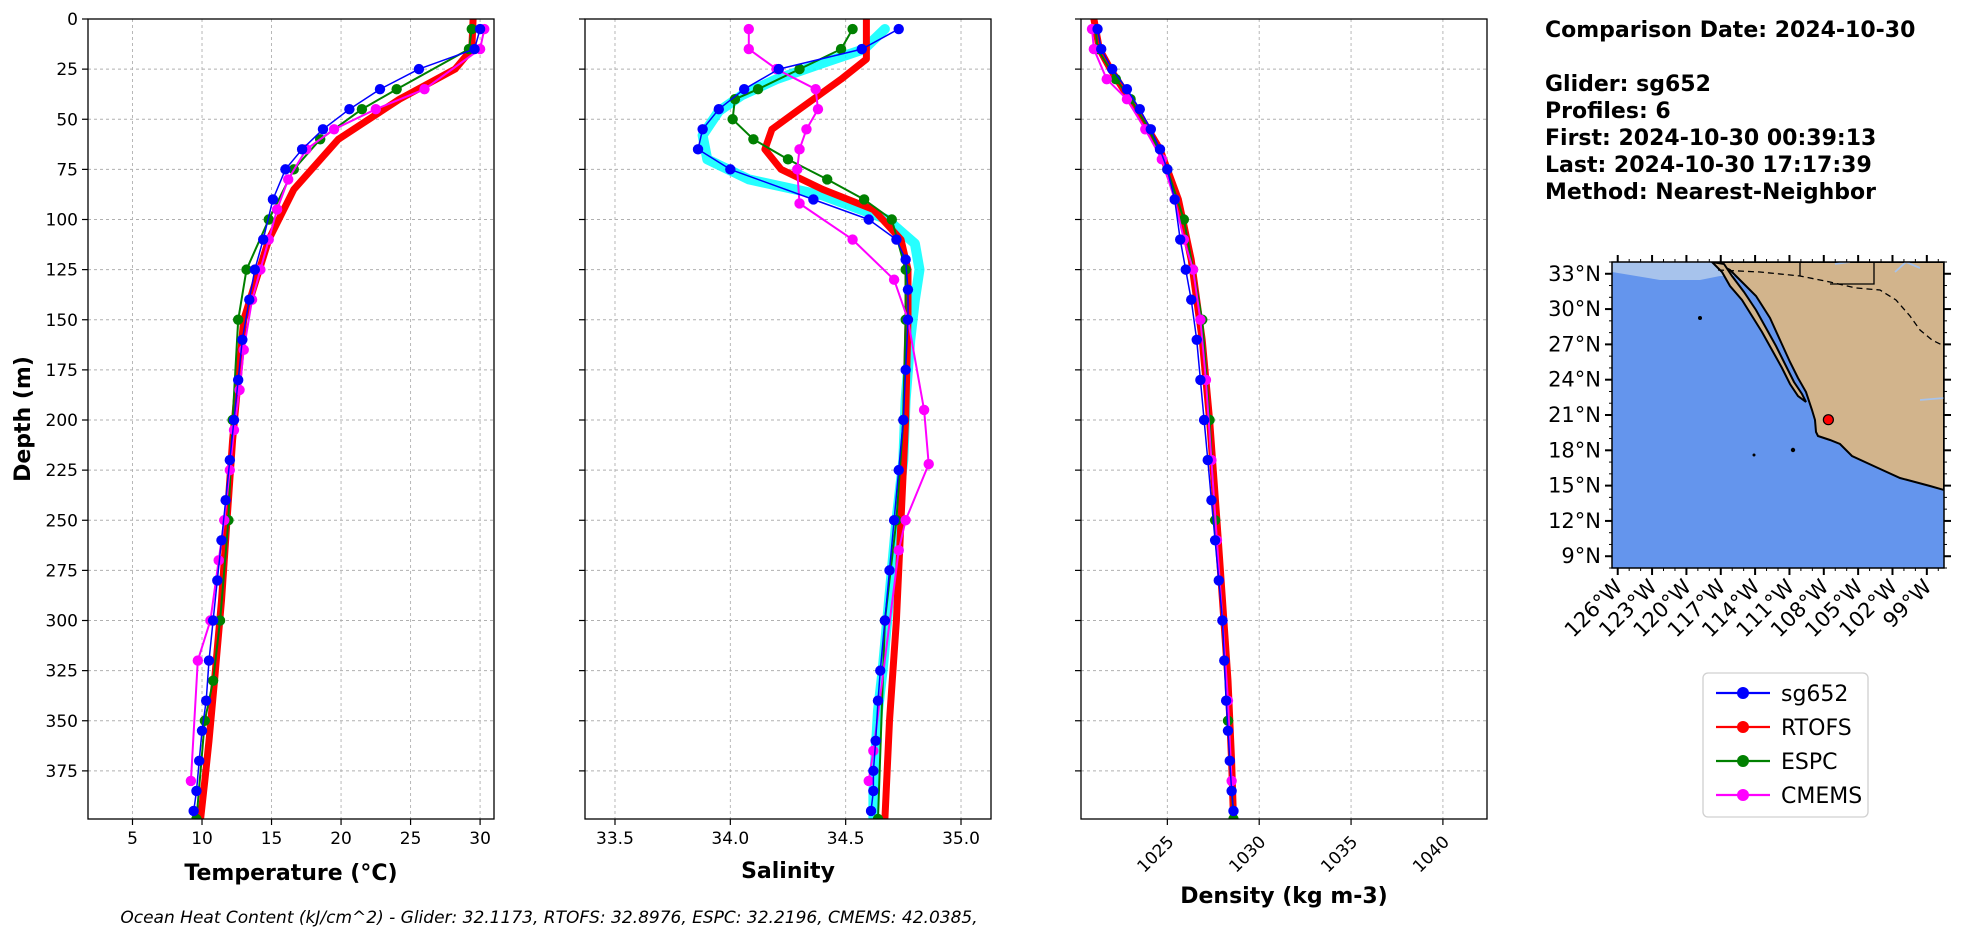 The height and width of the screenshot is (934, 1978). I want to click on x-tick-label: 35.0, so click(961, 839).